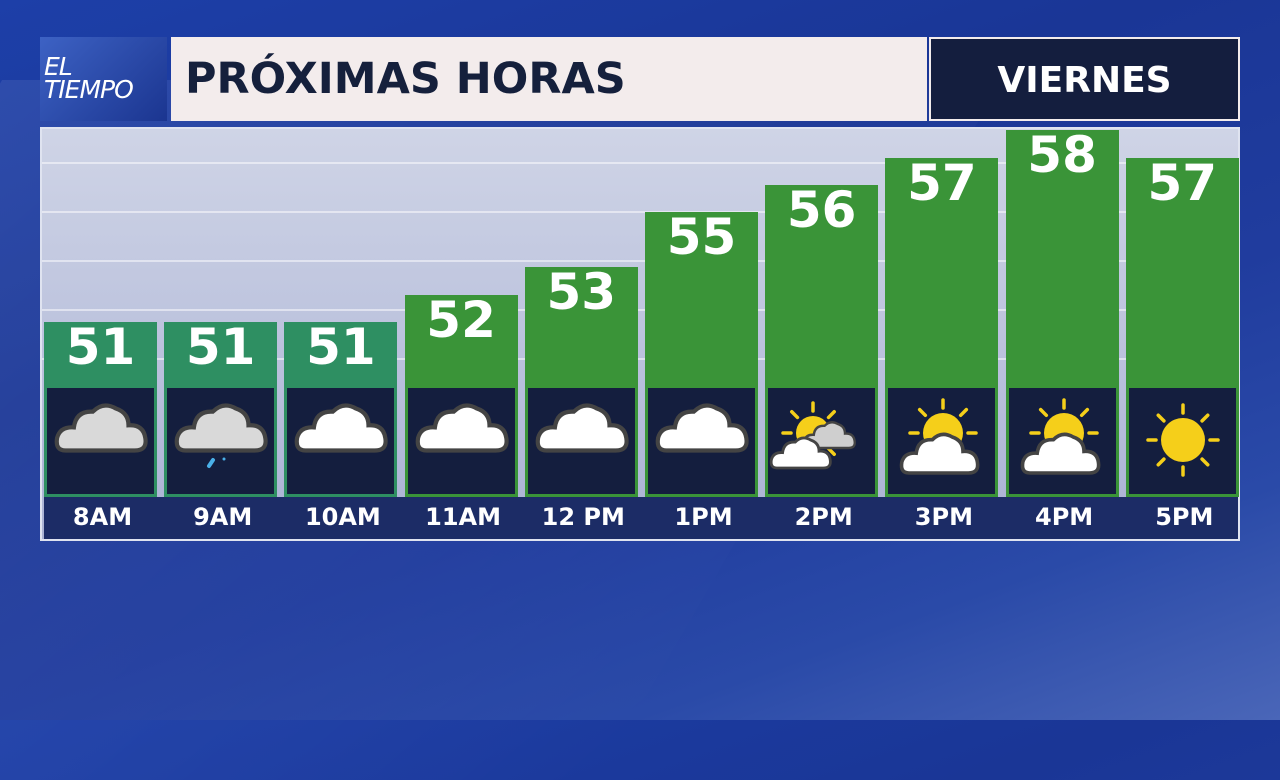  I want to click on logo-line2: TIEMPO, so click(89, 89).